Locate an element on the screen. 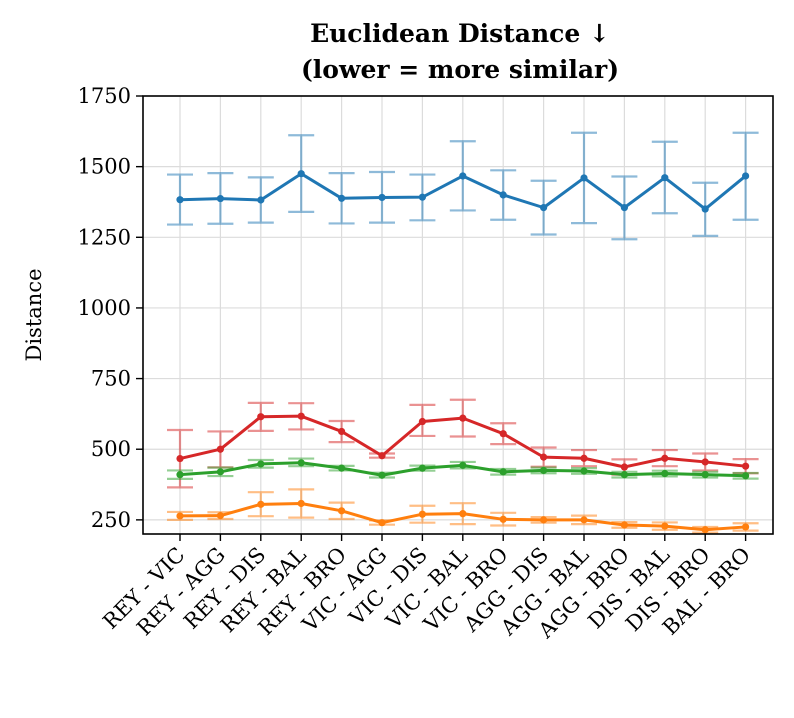 This screenshot has width=794, height=718. y-tick-label: 250 is located at coordinates (111, 520).